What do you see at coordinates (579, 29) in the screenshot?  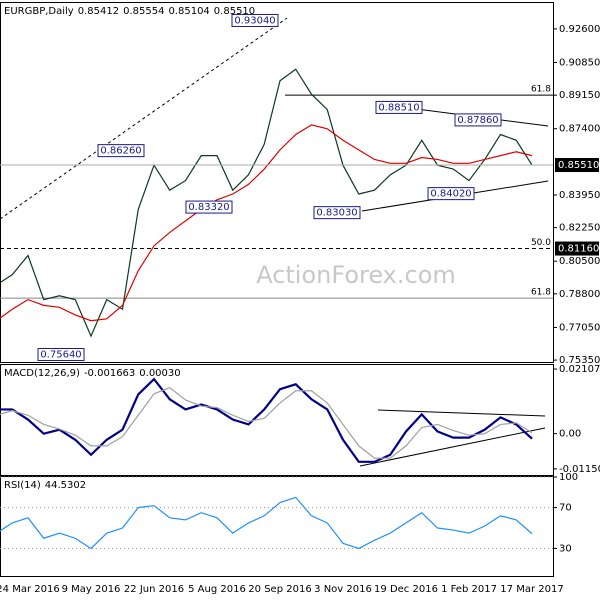 I see `y-tick-label: 0.92600` at bounding box center [579, 29].